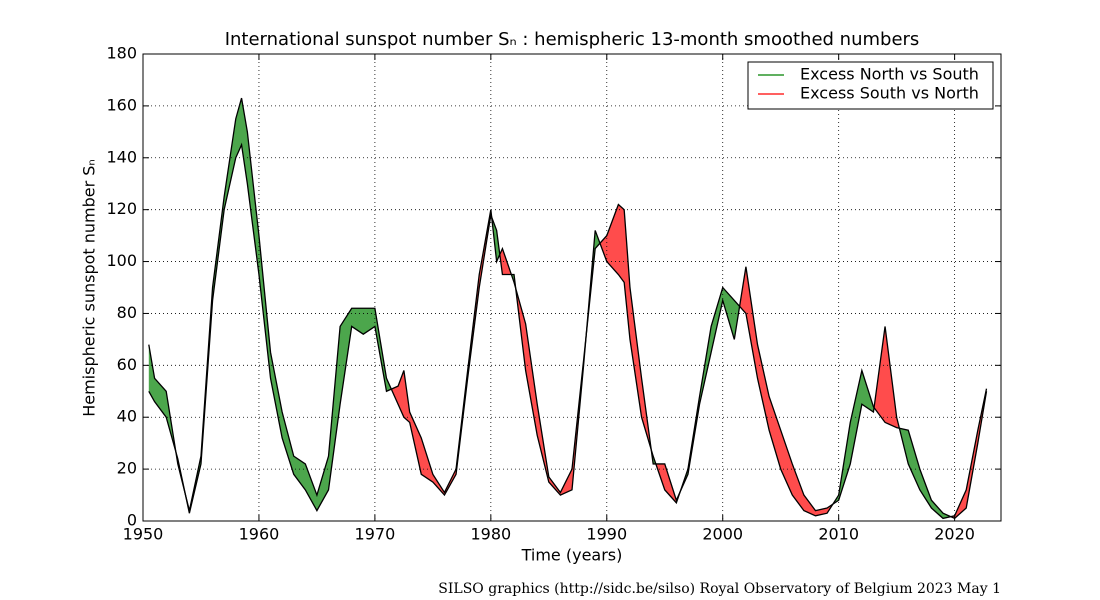  I want to click on x-tick-label: 1990, so click(606, 534).